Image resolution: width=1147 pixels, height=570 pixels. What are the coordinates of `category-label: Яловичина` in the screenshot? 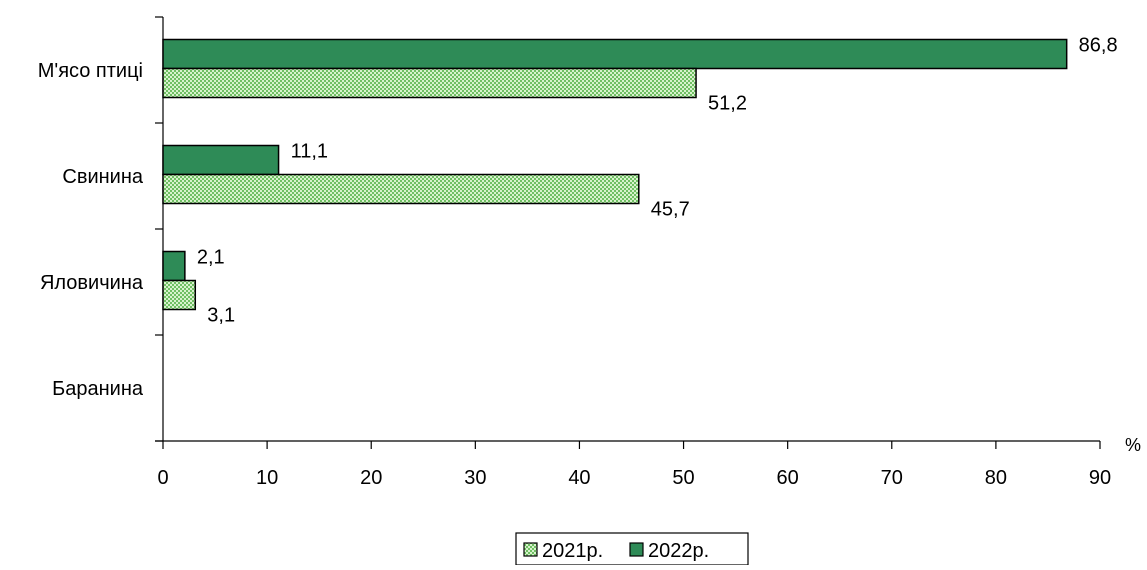 It's located at (92, 283).